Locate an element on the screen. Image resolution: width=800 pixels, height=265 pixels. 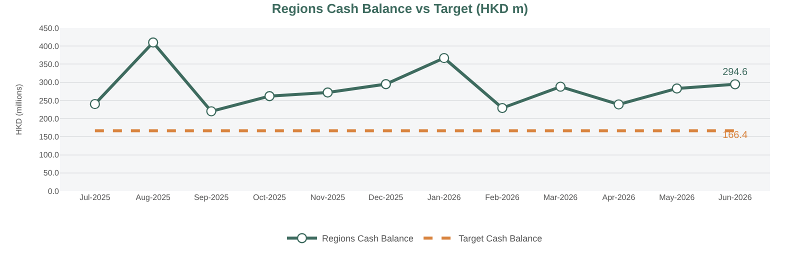
y-tick-label: 50.0 is located at coordinates (51, 173).